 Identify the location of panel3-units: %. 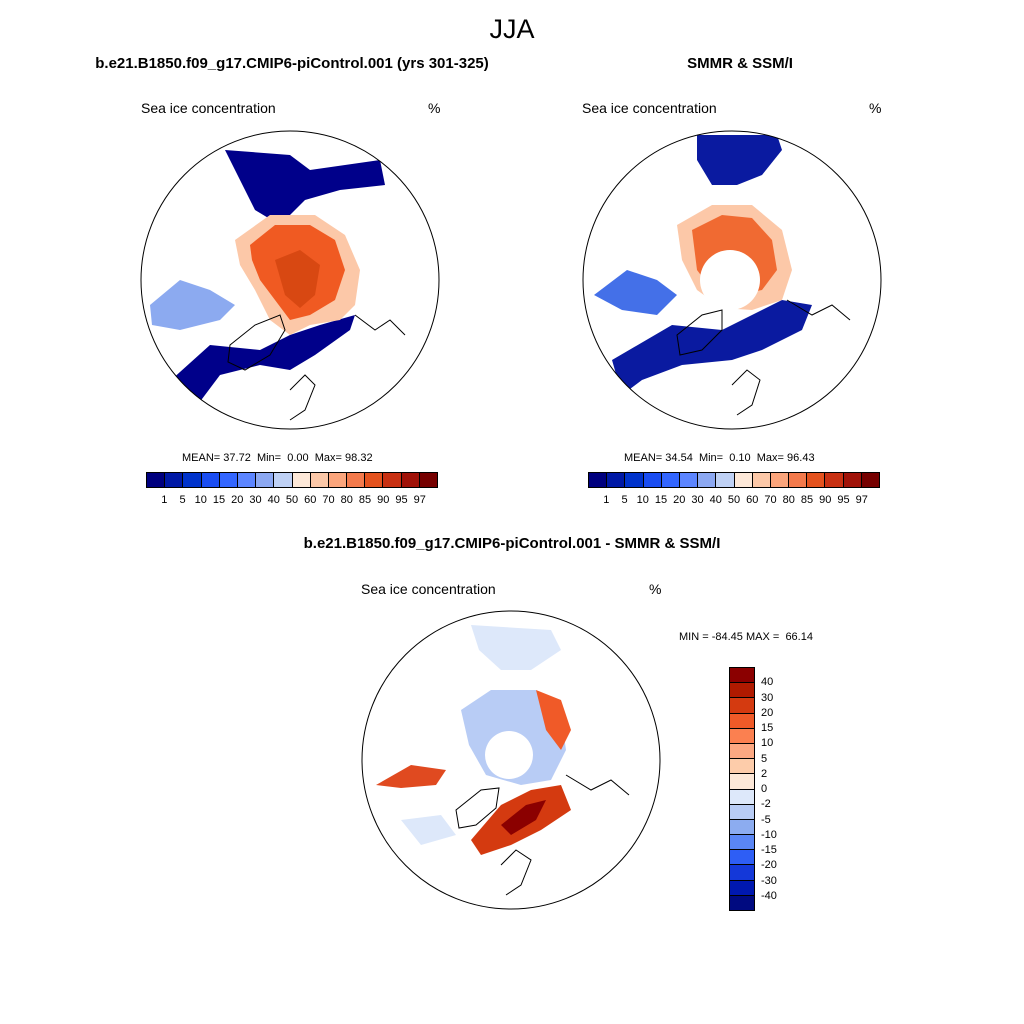
(655, 589).